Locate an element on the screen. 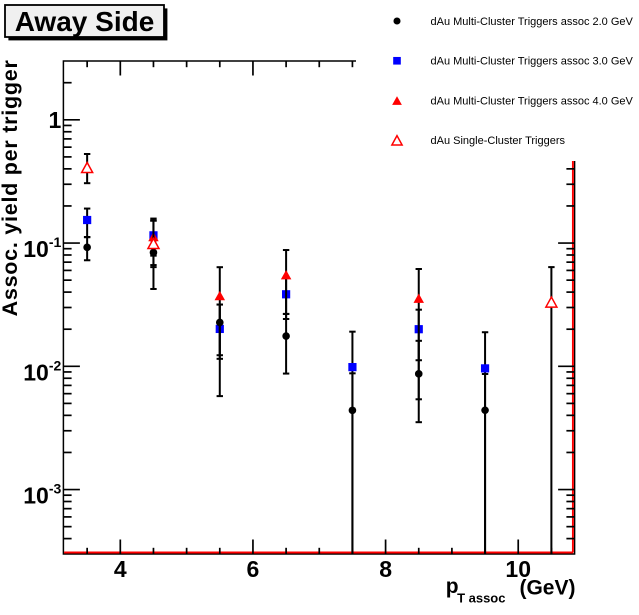 This screenshot has width=639, height=615. x-tick-label: 6 is located at coordinates (253, 569).